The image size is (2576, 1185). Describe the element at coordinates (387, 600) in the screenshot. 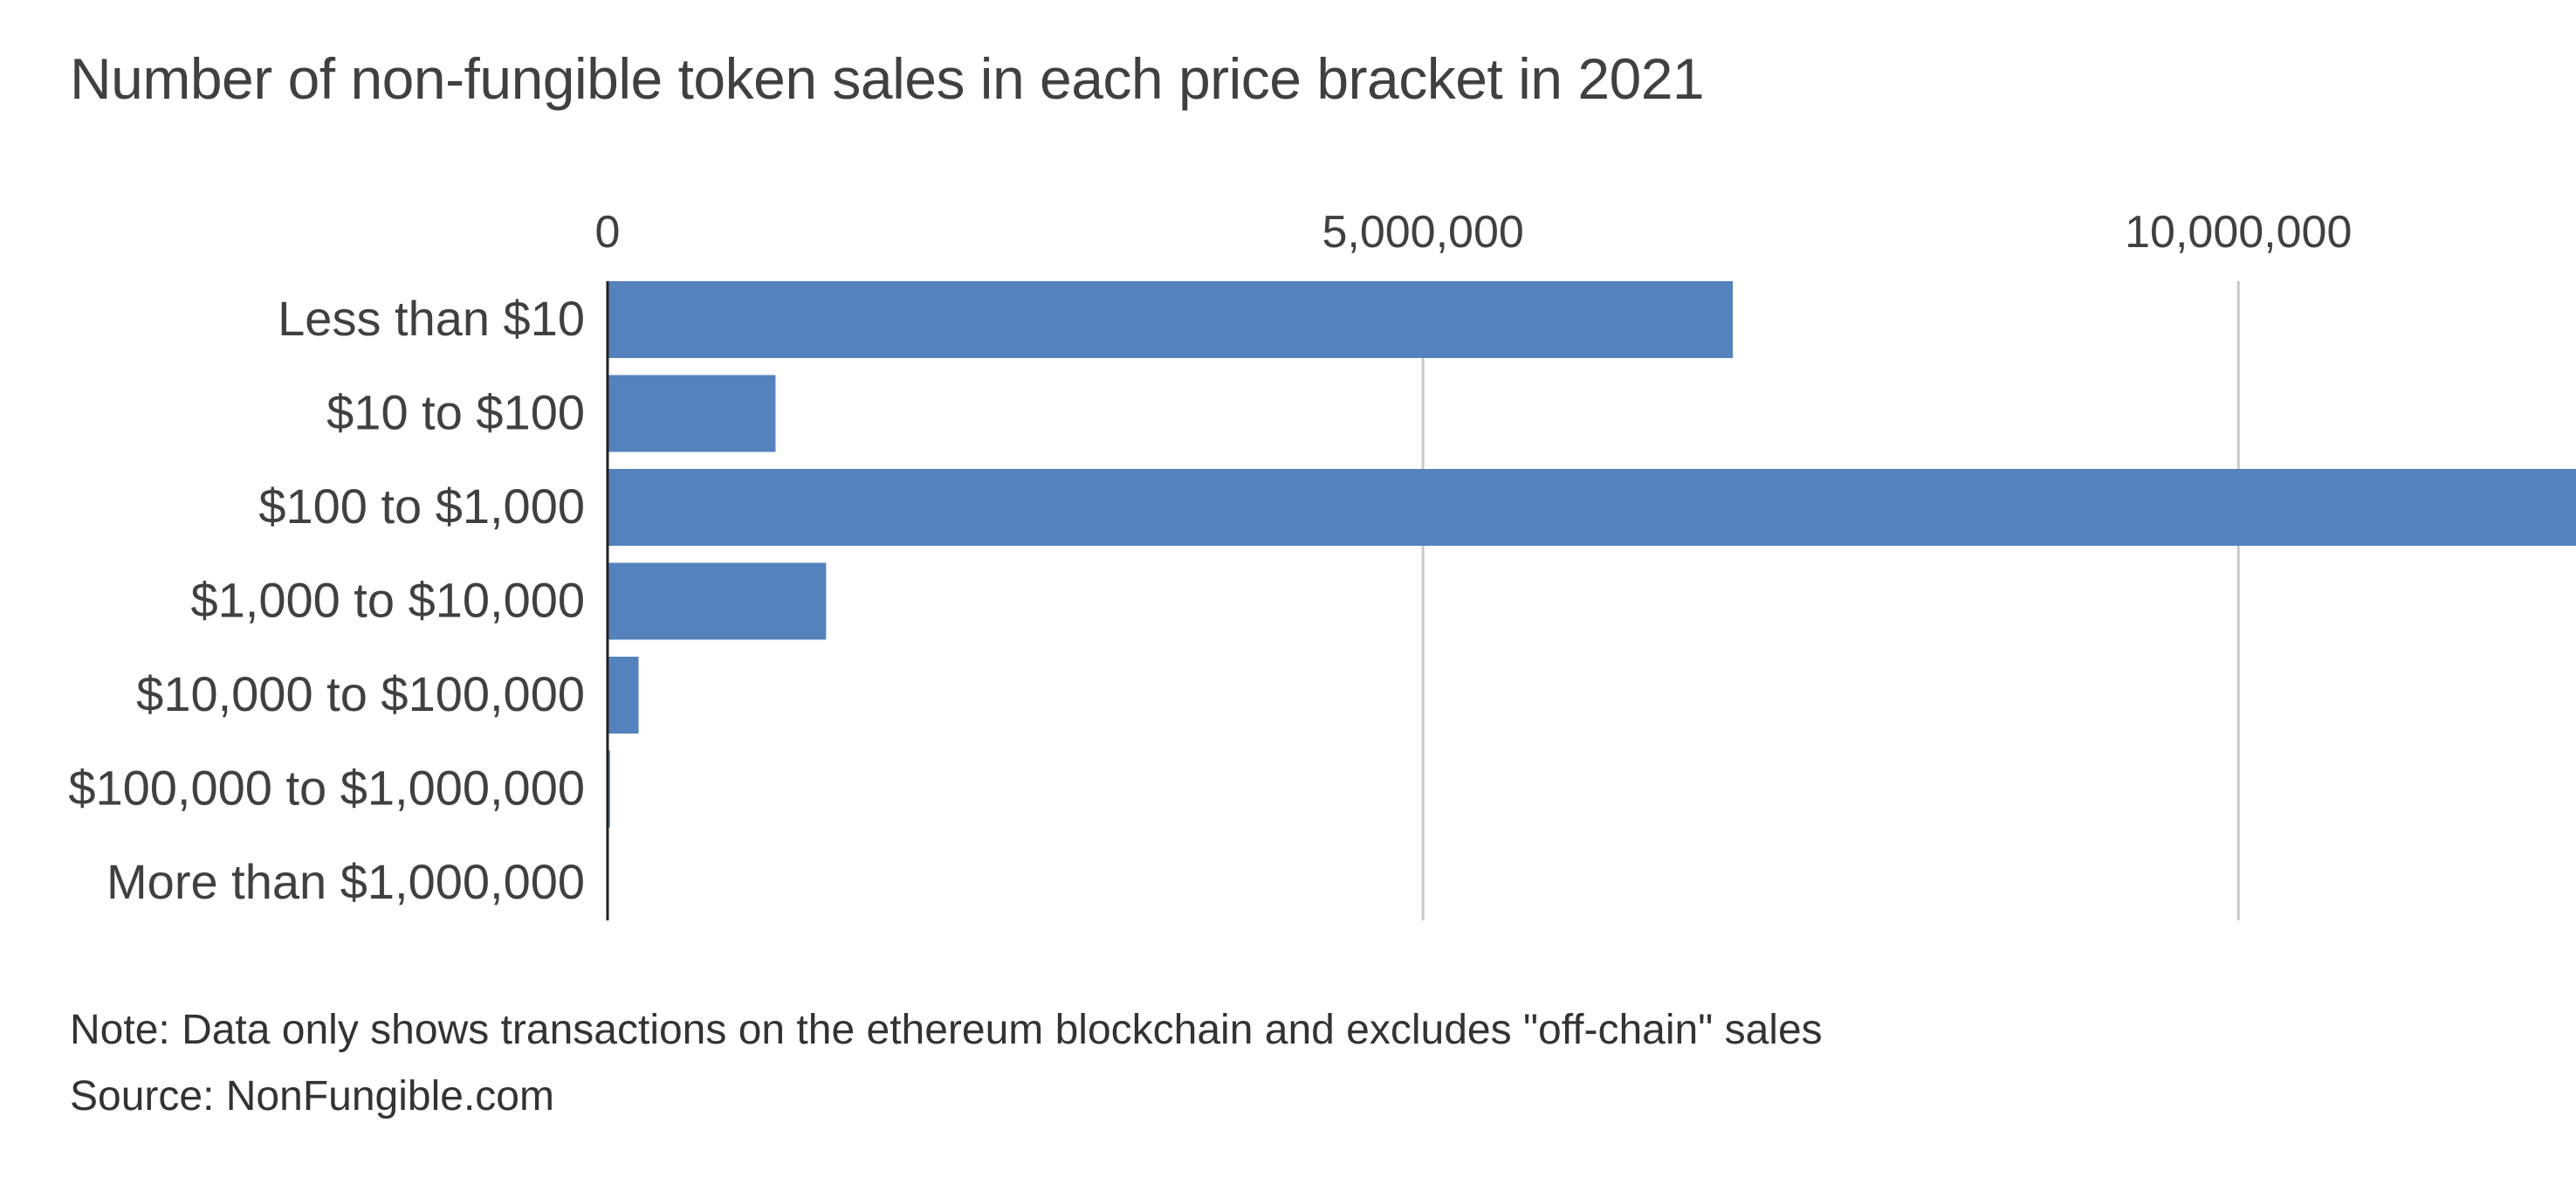

I see `category-label: $1,000 to $10,000` at that location.